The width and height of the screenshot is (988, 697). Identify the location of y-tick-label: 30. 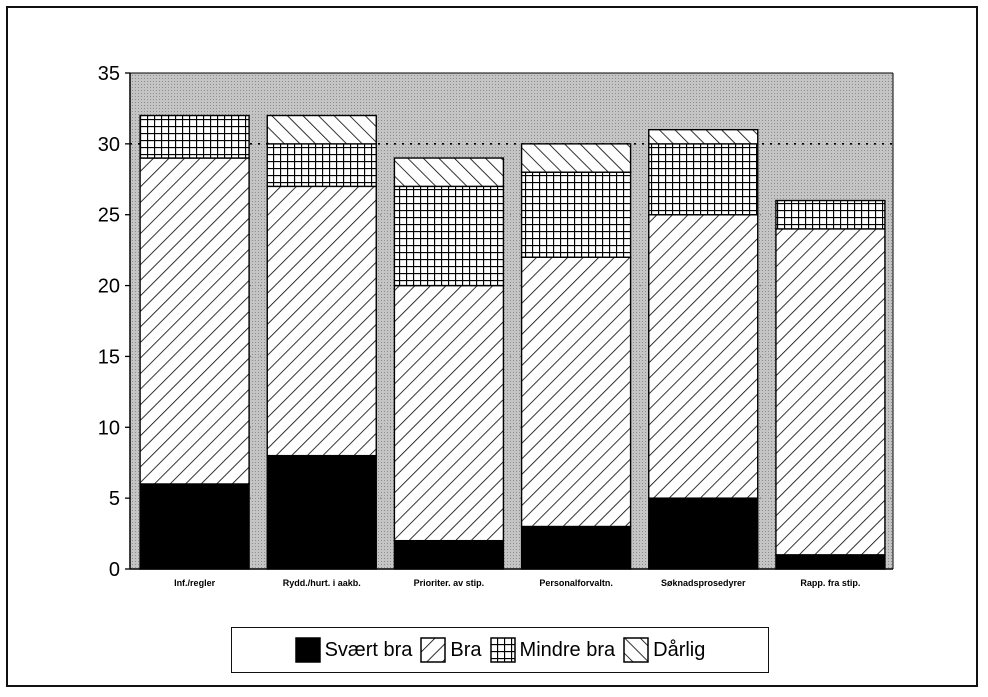
(109, 145).